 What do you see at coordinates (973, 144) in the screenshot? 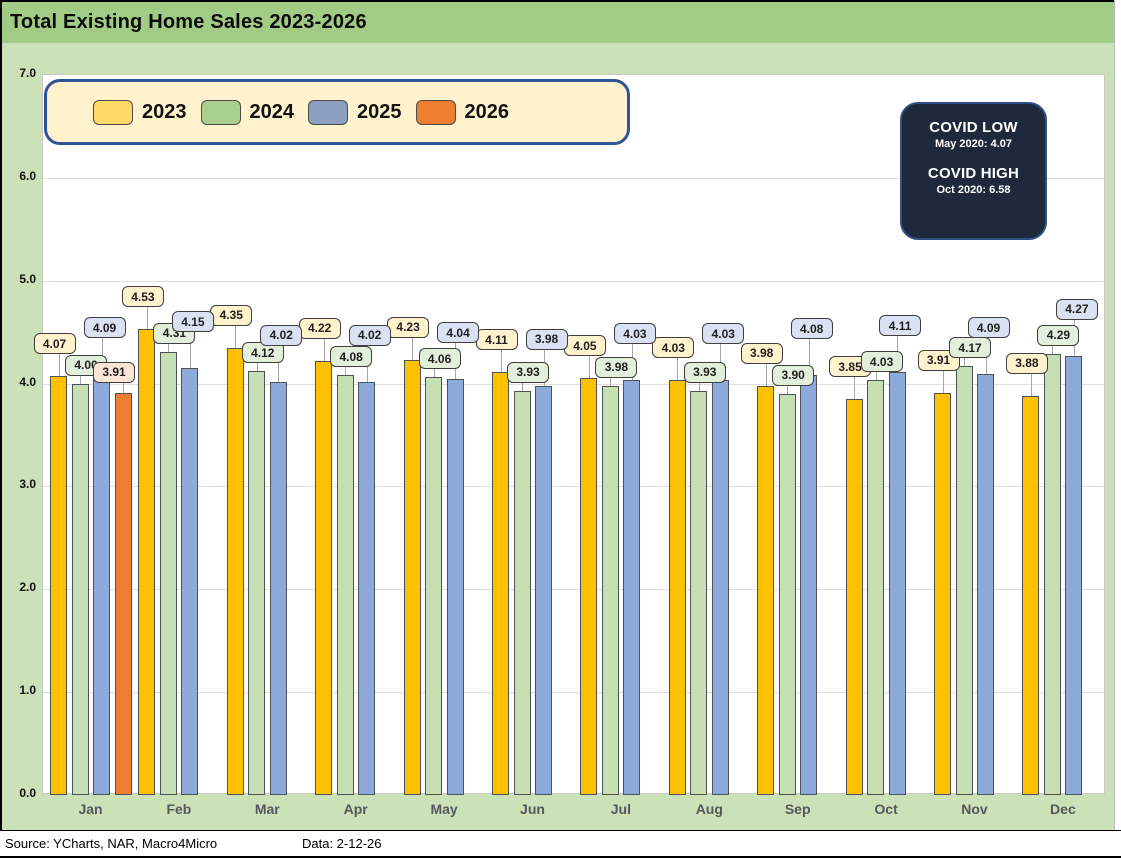
I see `covid-low-value: May 2020: 4.07` at bounding box center [973, 144].